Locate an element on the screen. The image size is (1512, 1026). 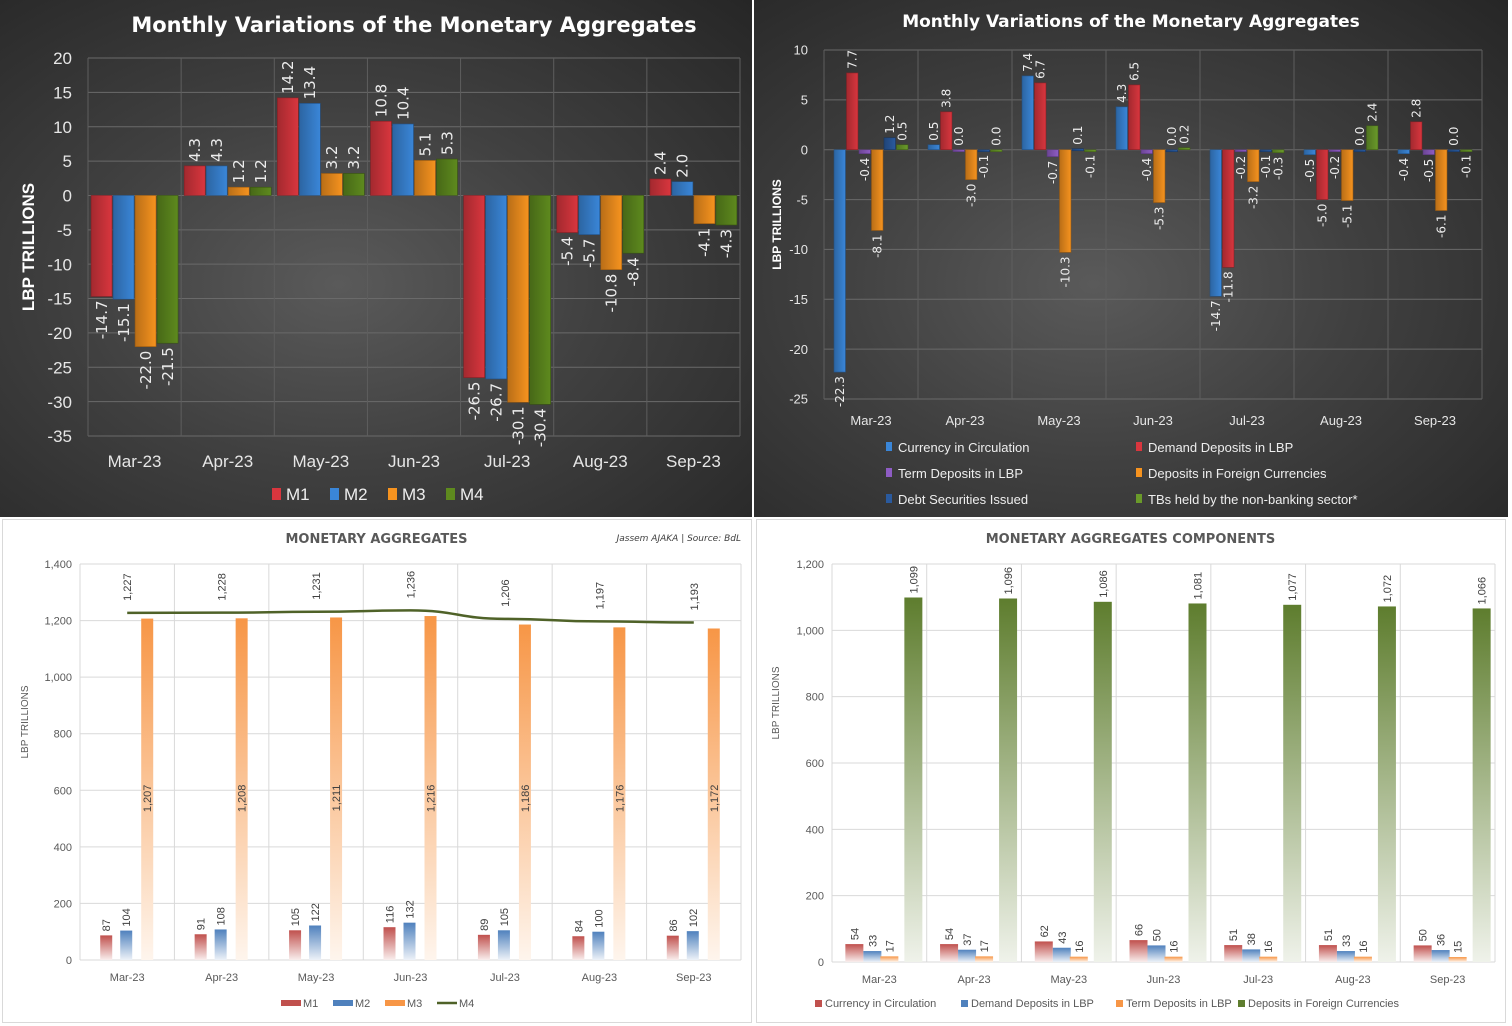
data-label: -11.8 is located at coordinates (1228, 286).